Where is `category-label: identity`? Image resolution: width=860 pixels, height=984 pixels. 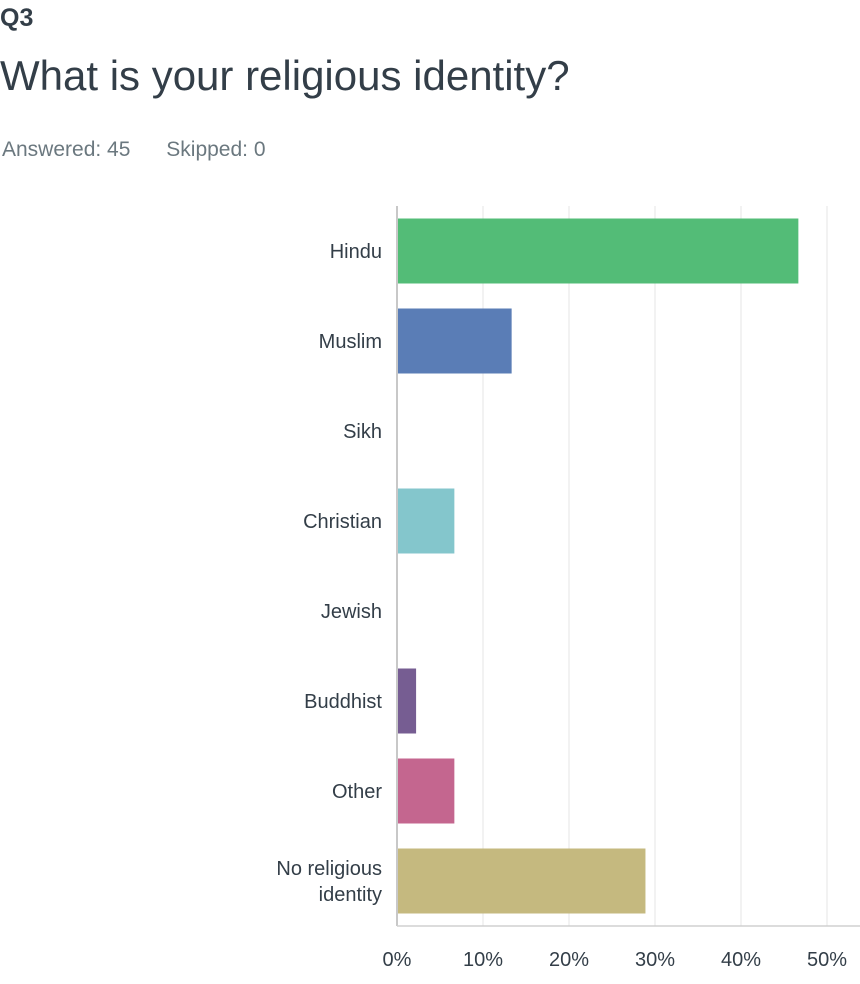
category-label: identity is located at coordinates (350, 895).